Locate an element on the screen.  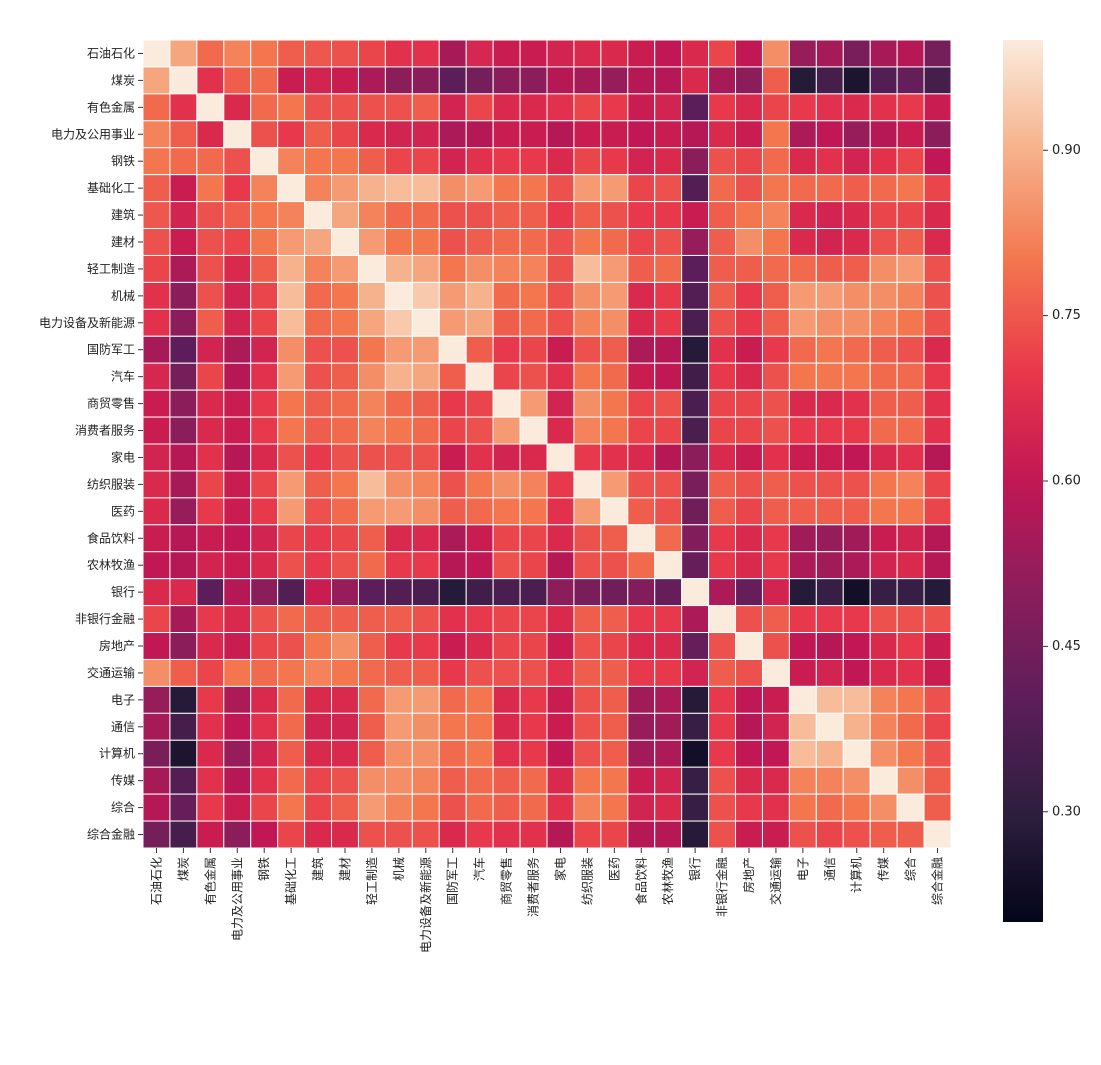
y-tick-label: 医药 is located at coordinates (123, 511).